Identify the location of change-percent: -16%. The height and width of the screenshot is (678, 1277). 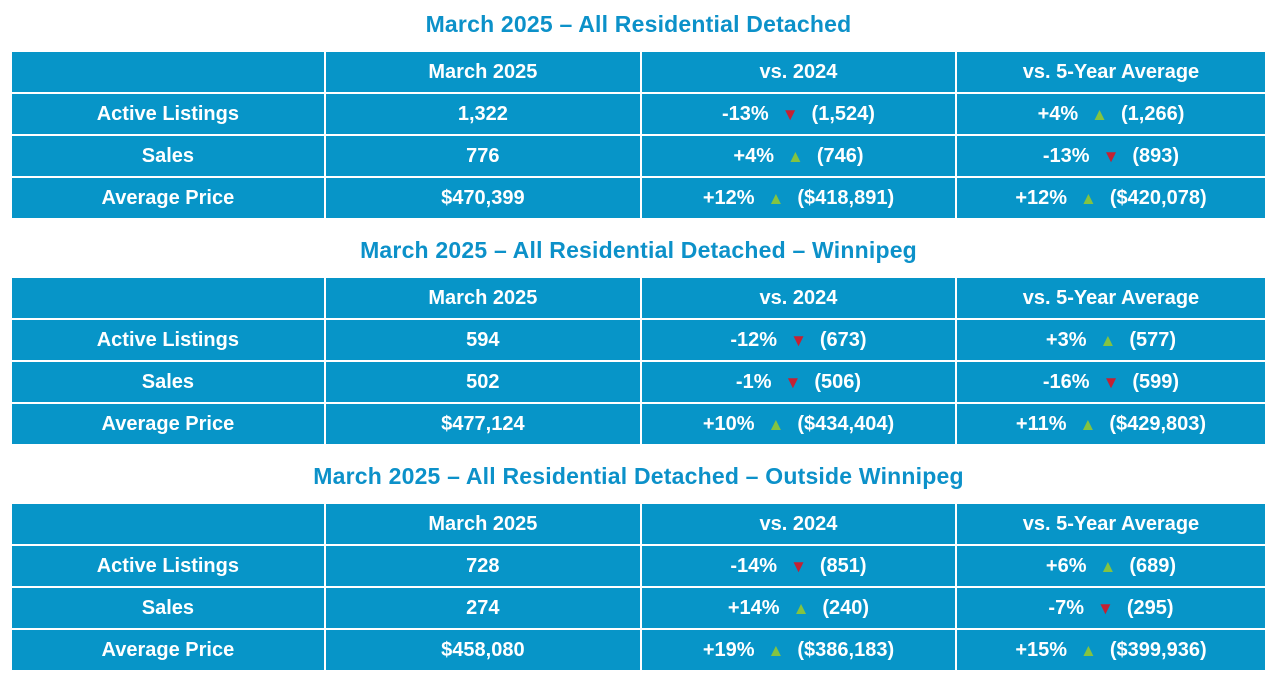
(1066, 381).